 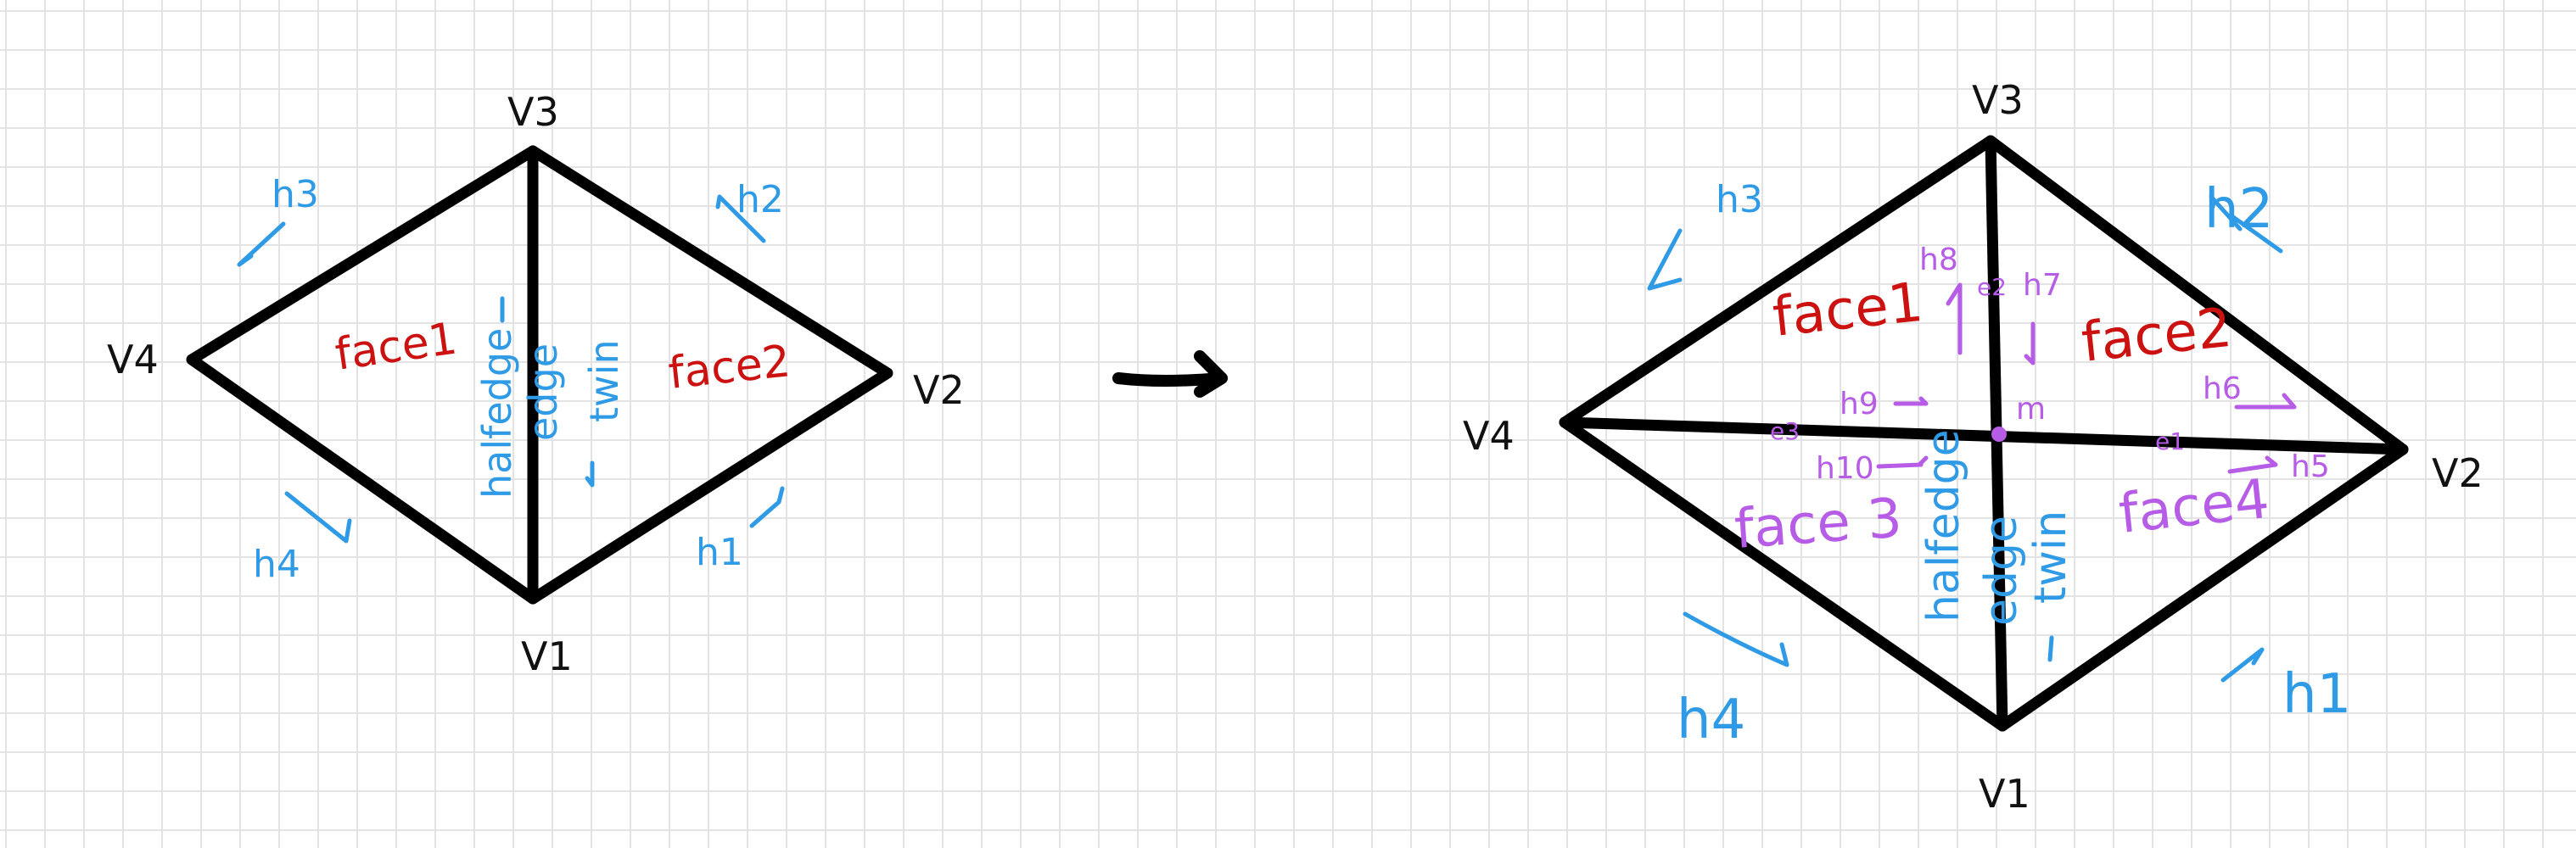 What do you see at coordinates (276, 564) in the screenshot?
I see `before-h4-label: h4` at bounding box center [276, 564].